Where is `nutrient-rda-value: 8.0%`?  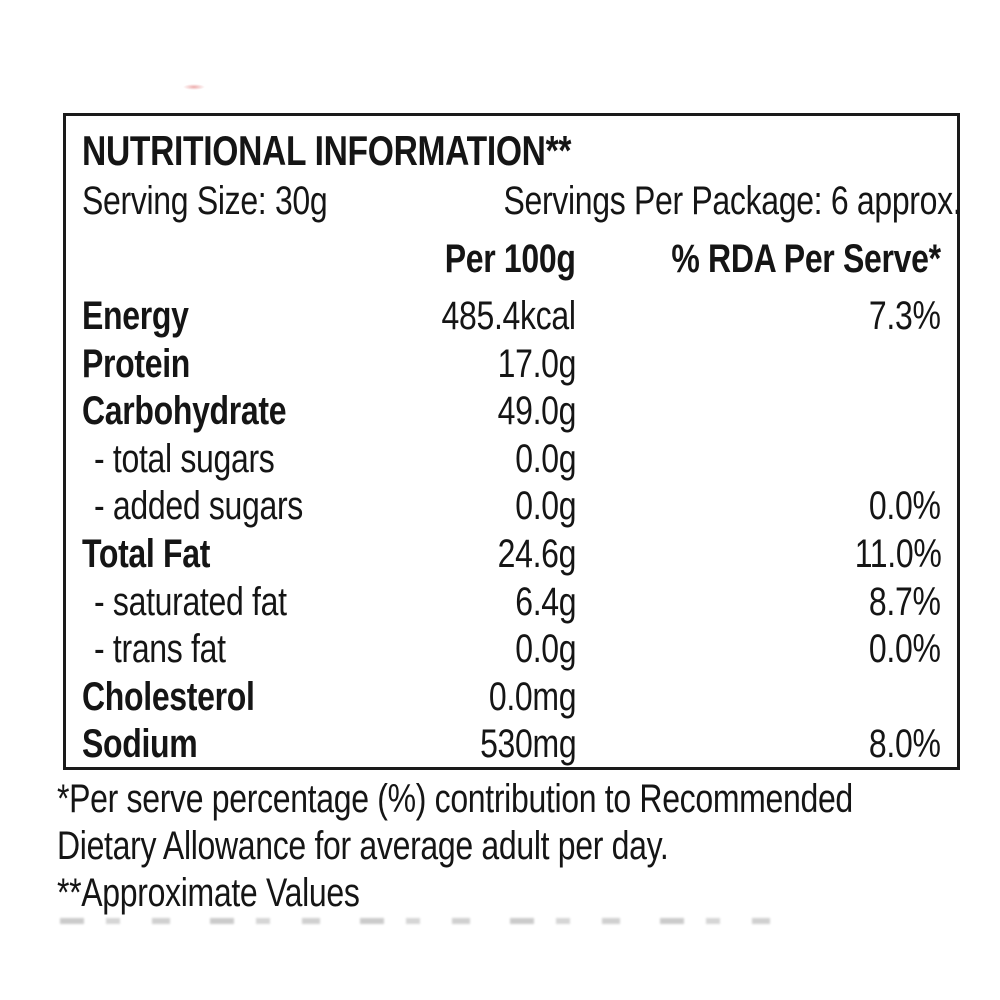
nutrient-rda-value: 8.0% is located at coordinates (905, 744).